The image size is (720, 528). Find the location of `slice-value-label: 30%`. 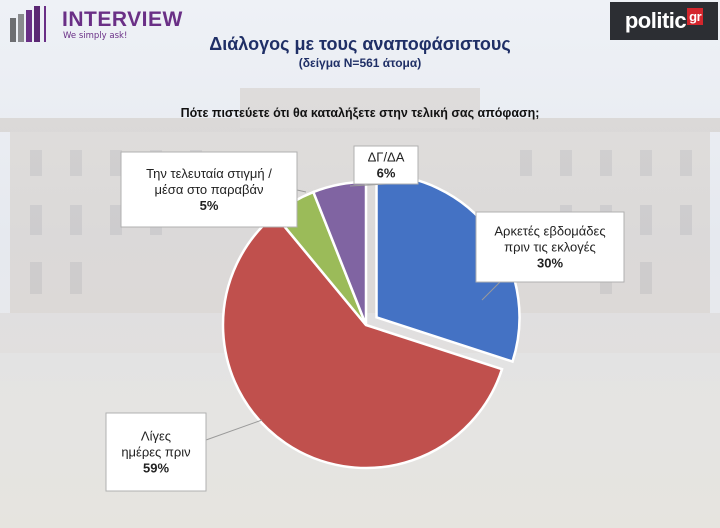

slice-value-label: 30% is located at coordinates (550, 263).